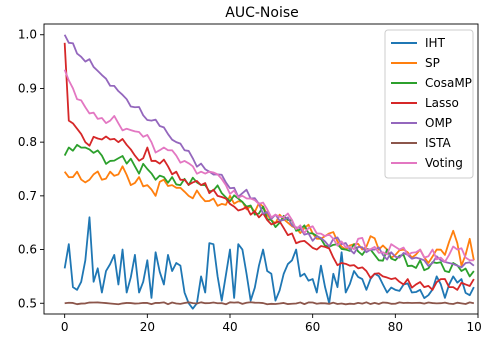 The width and height of the screenshot is (482, 346). I want to click on legend-label-cosamp: CosaMP, so click(448, 83).